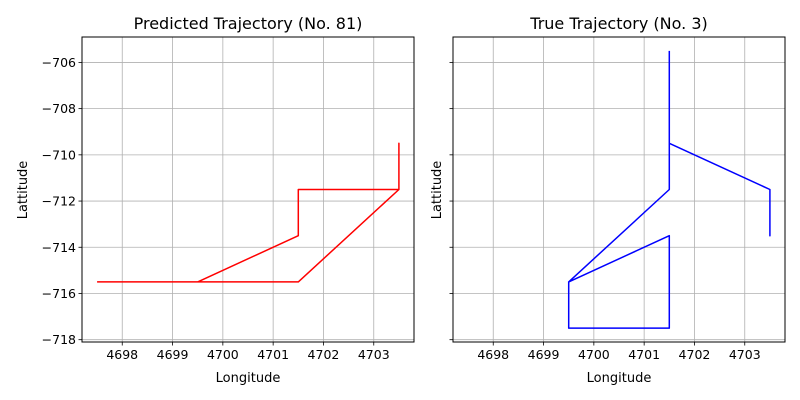  Describe the element at coordinates (59, 247) in the screenshot. I see `left-y-tick-label-4: −714` at that location.